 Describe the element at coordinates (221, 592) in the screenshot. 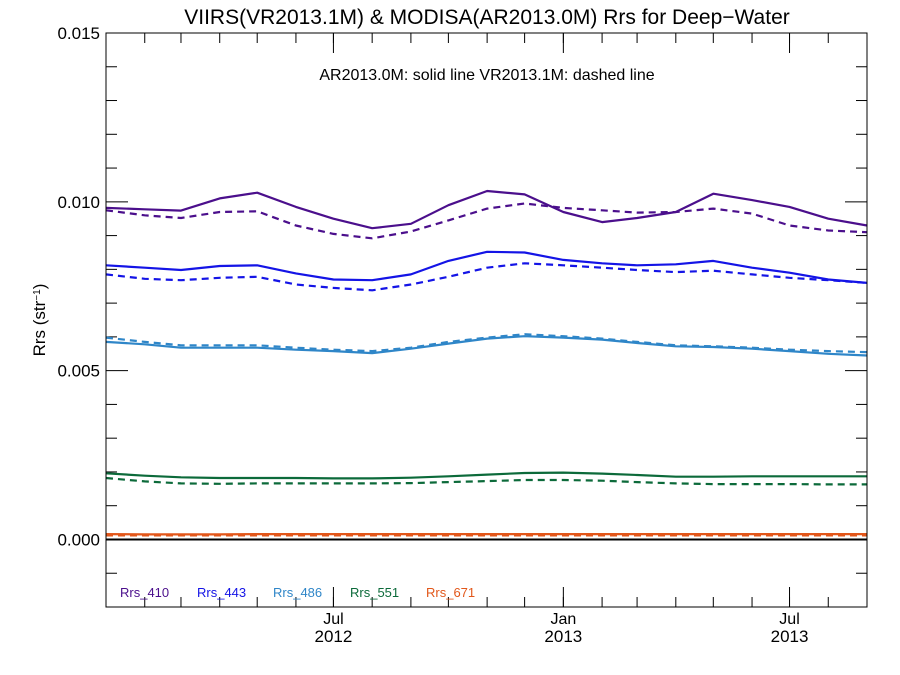

I see `legend-item-rrs-443: Rrs_443` at that location.